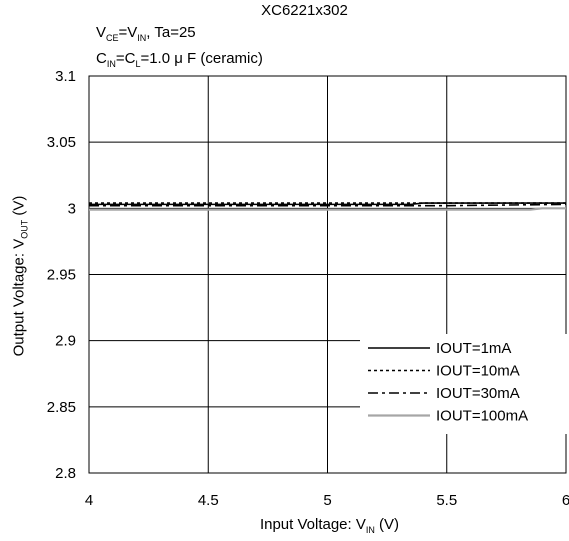 This screenshot has height=541, width=569. What do you see at coordinates (464, 384) in the screenshot?
I see `legend-box` at bounding box center [464, 384].